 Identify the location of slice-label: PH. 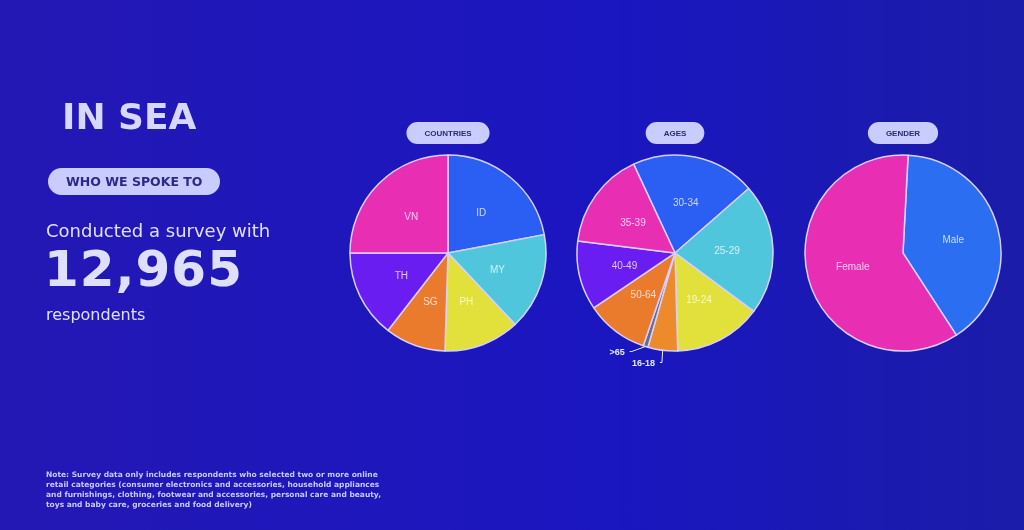
(466, 302).